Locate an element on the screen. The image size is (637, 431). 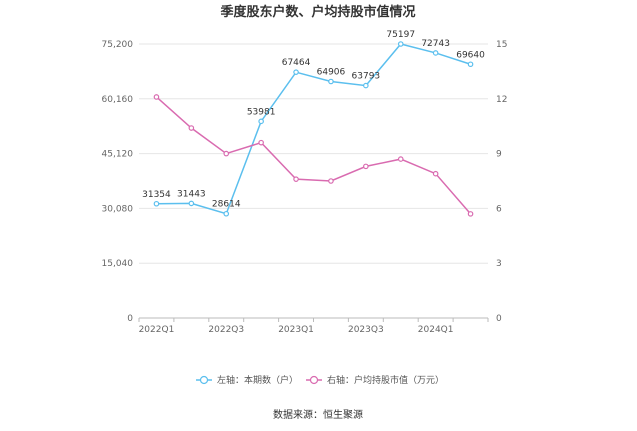
left-axis-tick-label: 60,160 is located at coordinates (118, 100).